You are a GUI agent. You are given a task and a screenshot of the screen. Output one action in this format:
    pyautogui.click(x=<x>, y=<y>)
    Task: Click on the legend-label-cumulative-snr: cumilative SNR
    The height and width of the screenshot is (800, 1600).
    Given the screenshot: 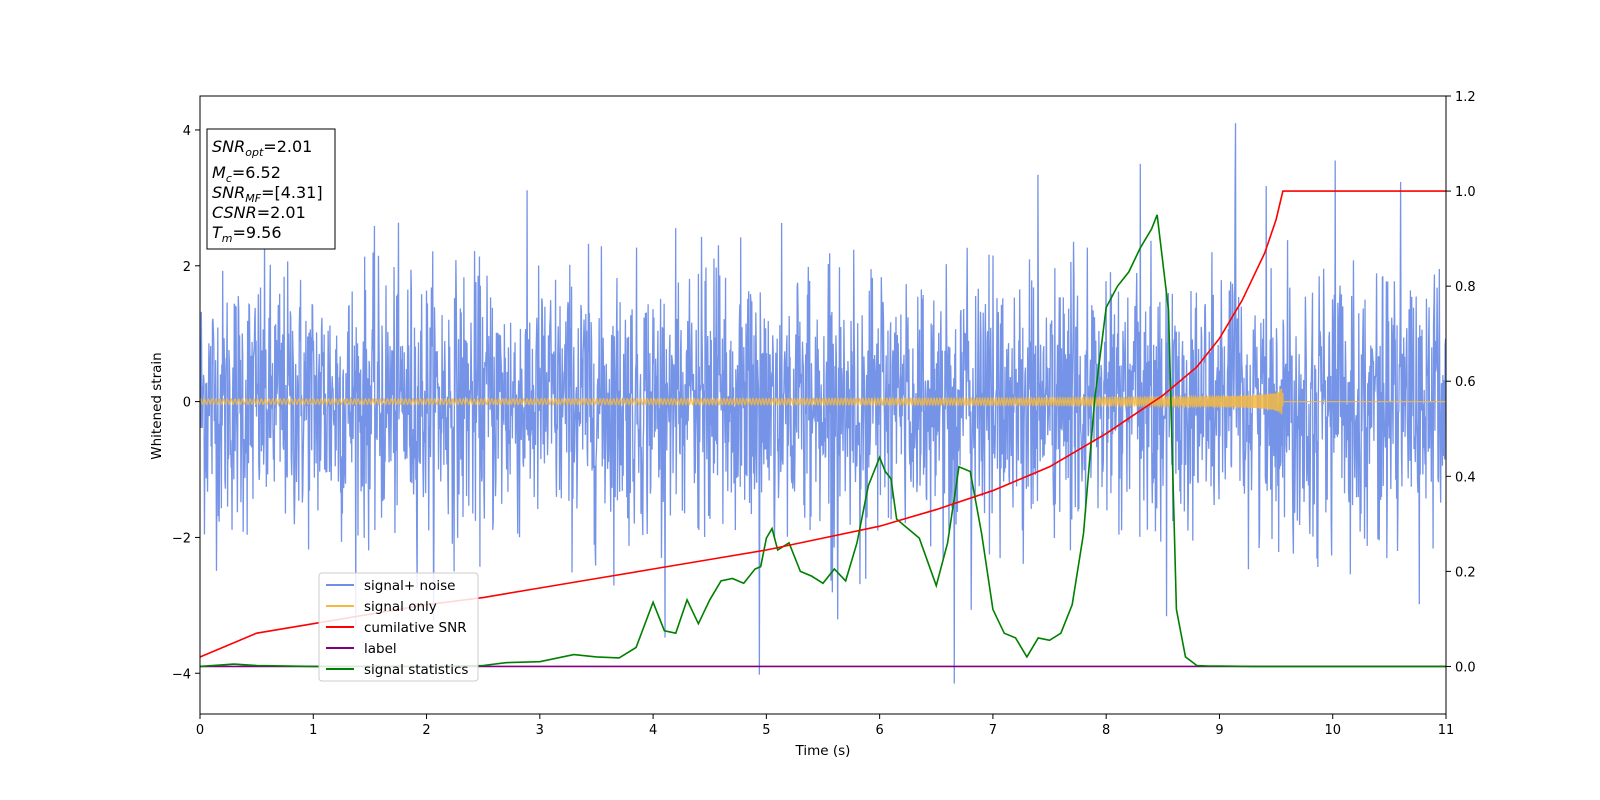 What is the action you would take?
    pyautogui.click(x=415, y=628)
    